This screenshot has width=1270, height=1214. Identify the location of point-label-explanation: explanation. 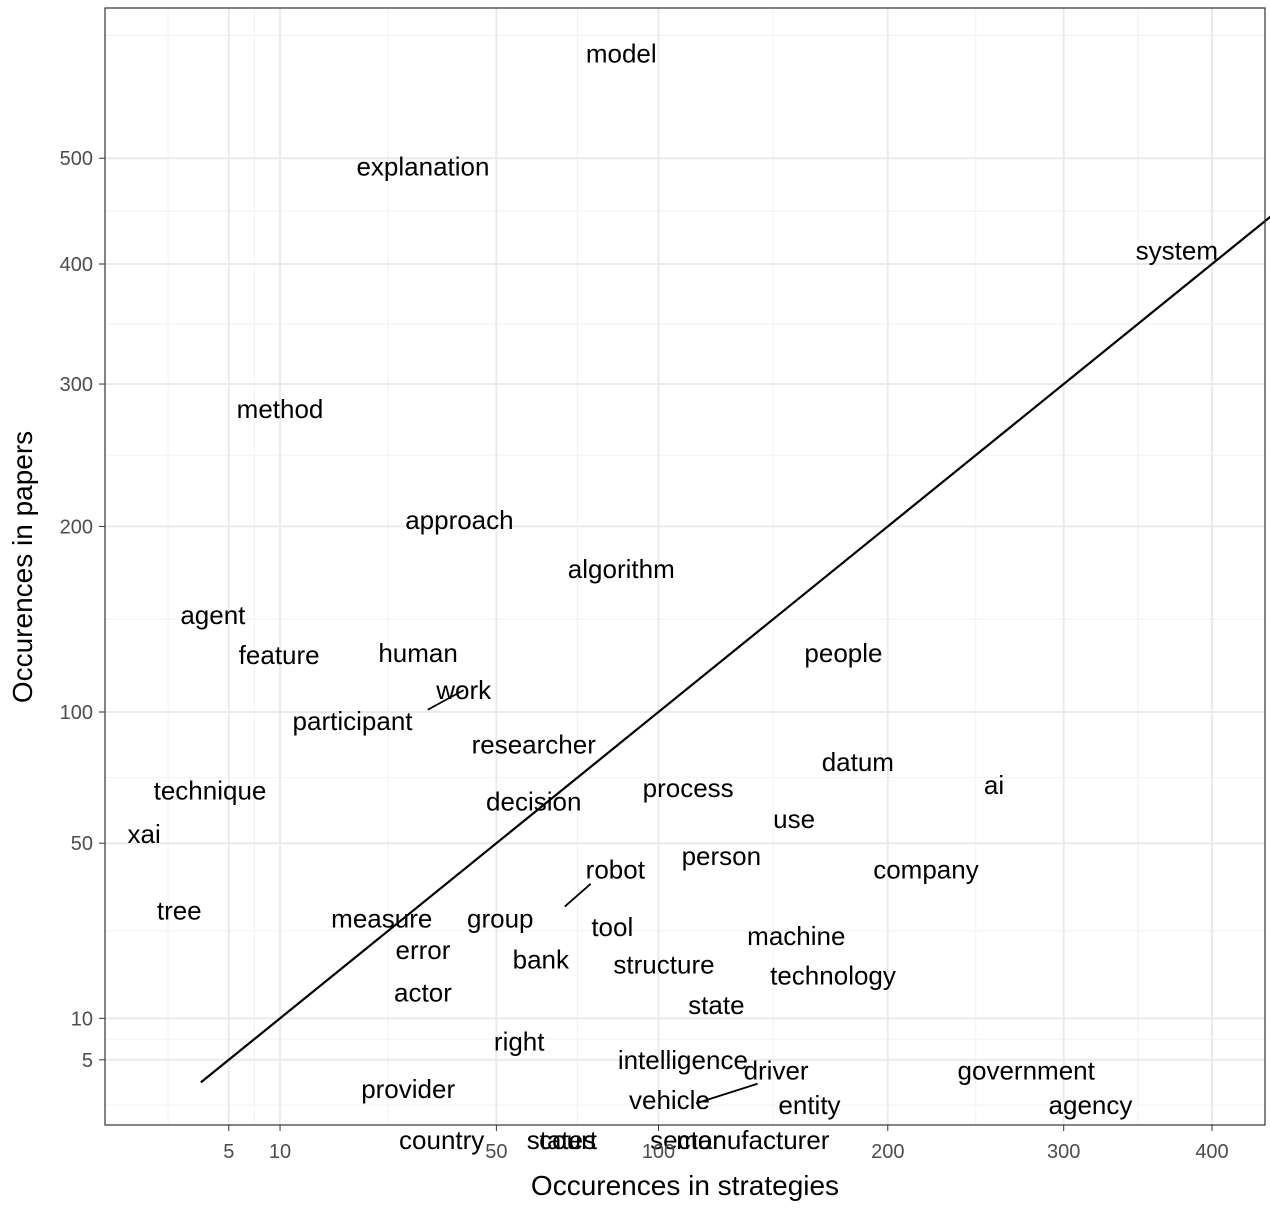
(422, 166).